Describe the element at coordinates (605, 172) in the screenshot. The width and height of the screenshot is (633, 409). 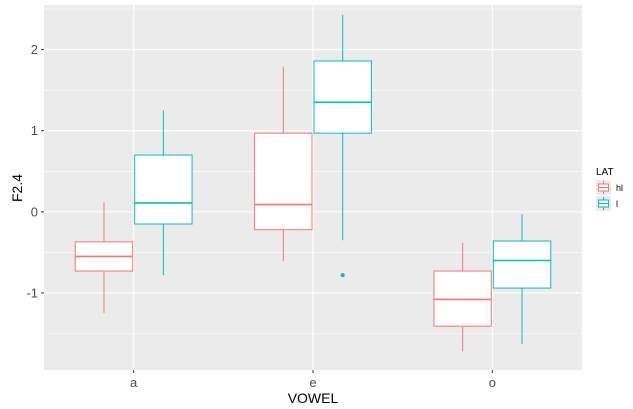
I see `legend-title: LAT` at that location.